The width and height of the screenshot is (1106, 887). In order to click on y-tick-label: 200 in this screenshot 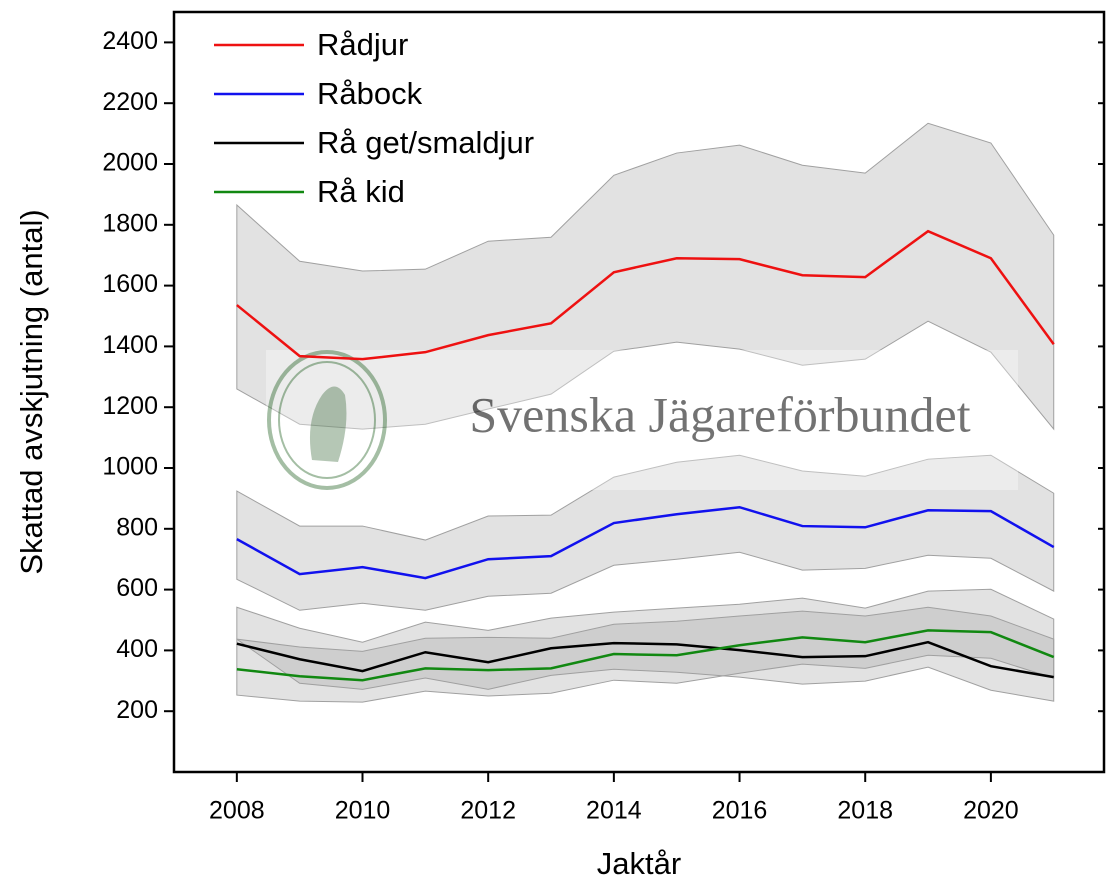, I will do `click(137, 710)`.